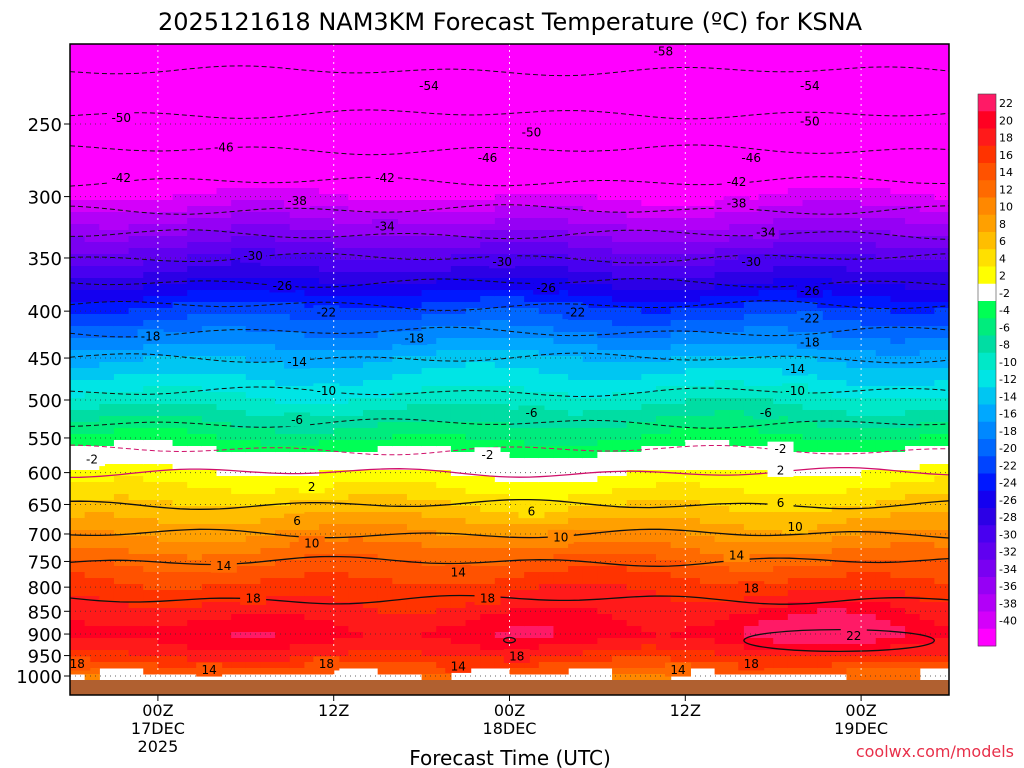 This screenshot has width=1024, height=768. What do you see at coordinates (297, 362) in the screenshot?
I see `contour-label-text: -14` at bounding box center [297, 362].